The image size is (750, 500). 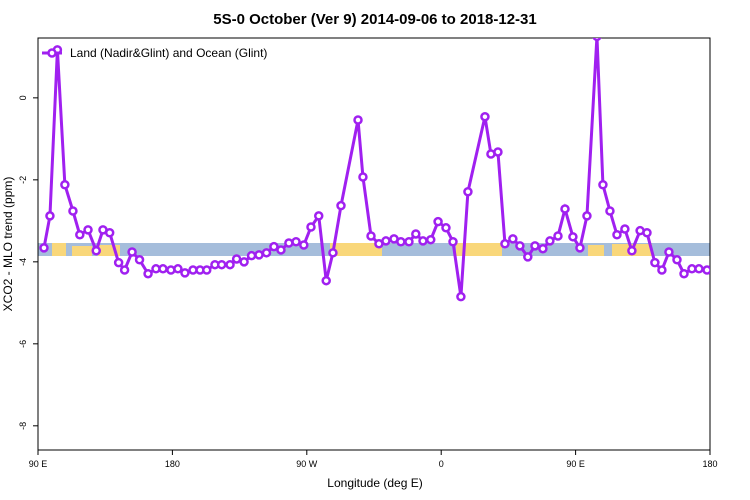 What do you see at coordinates (168, 53) in the screenshot?
I see `legend-label: Land (Nadir&Glint) and Ocean (Glint)` at bounding box center [168, 53].